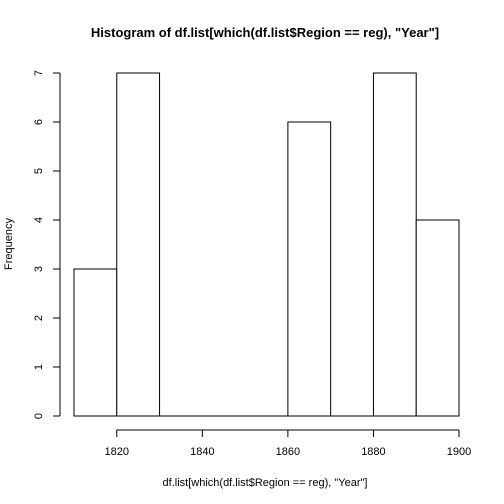 This screenshot has width=504, height=504. What do you see at coordinates (39, 318) in the screenshot?
I see `y-tick-label: 2` at bounding box center [39, 318].